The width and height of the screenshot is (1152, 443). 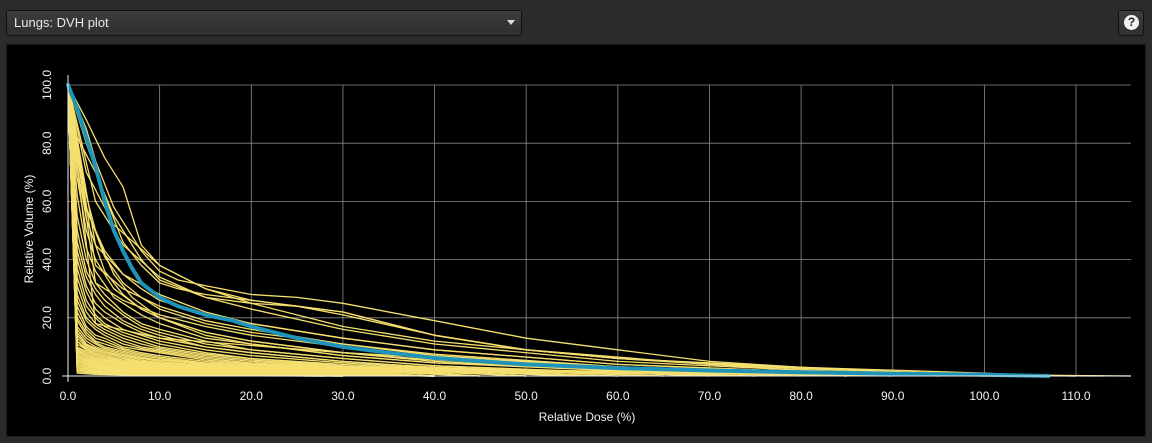 I want to click on x-tick-label: 110.0, so click(x=1075, y=396).